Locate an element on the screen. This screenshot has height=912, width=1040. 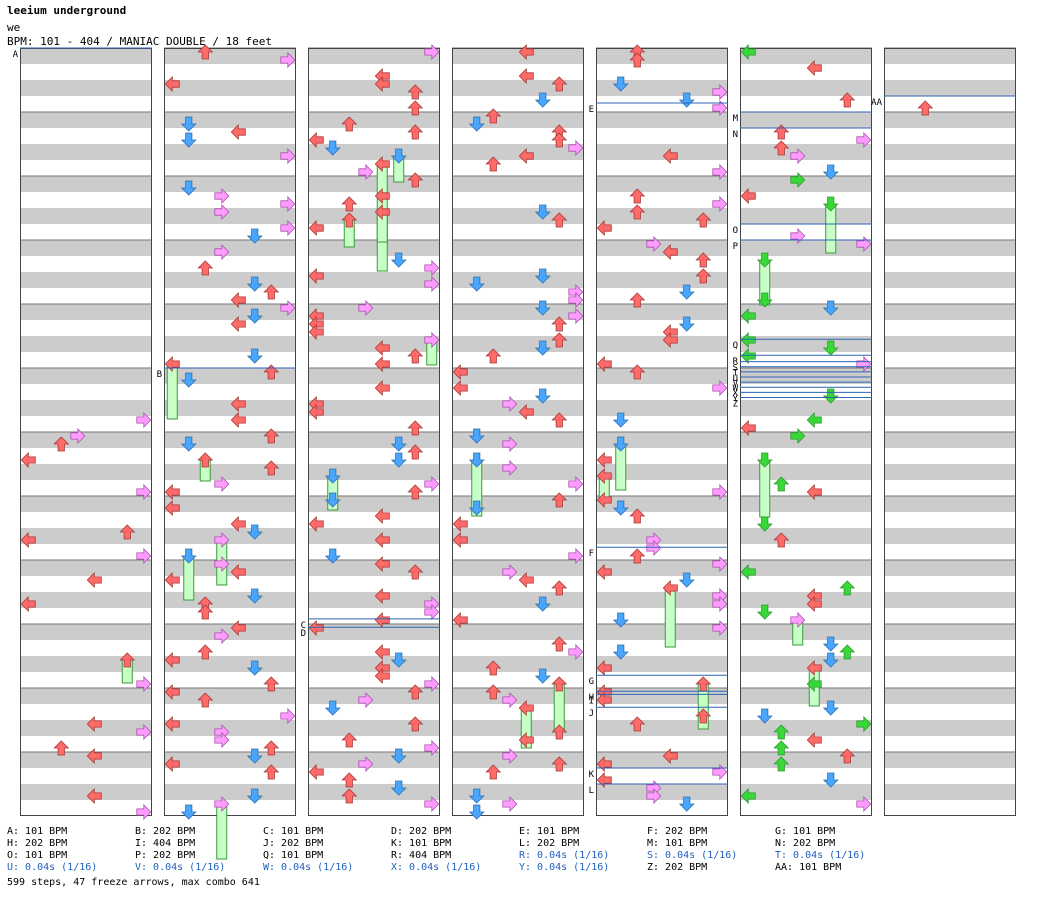
marker-label: C is located at coordinates (303, 626).